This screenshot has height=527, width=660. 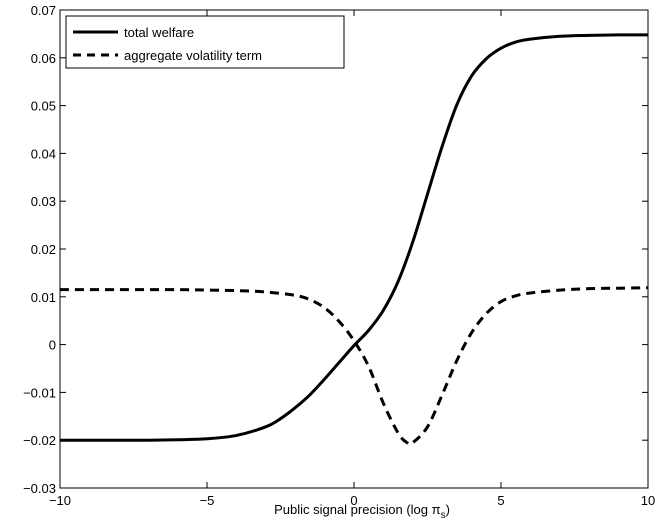 I want to click on x-tick-label: 5, so click(x=500, y=500).